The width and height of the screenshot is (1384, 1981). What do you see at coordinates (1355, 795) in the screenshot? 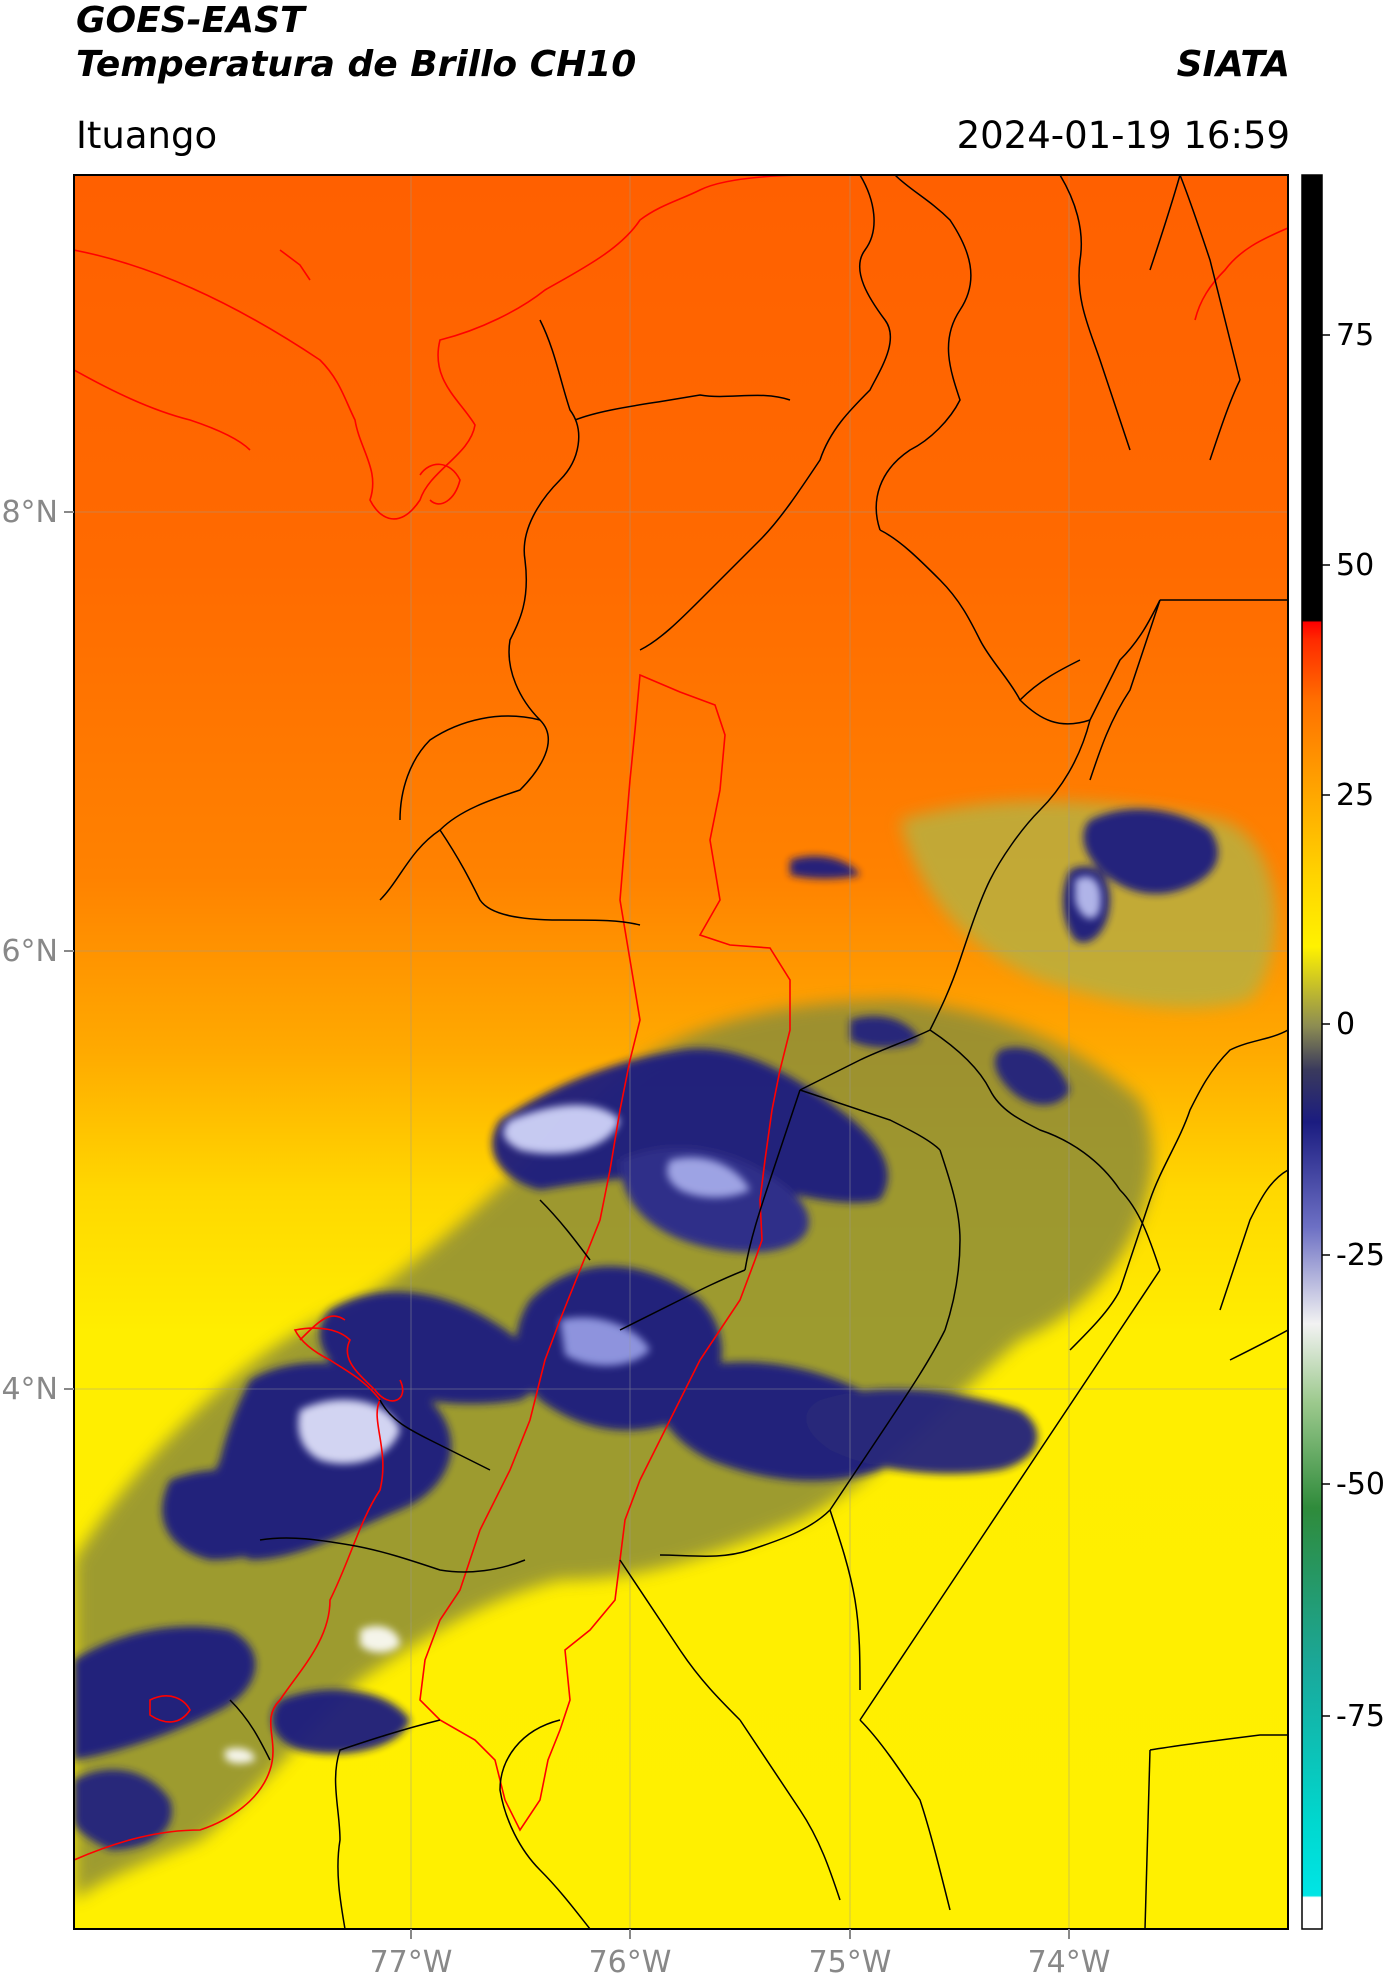
I see `colorbar-tick-25: 25` at bounding box center [1355, 795].